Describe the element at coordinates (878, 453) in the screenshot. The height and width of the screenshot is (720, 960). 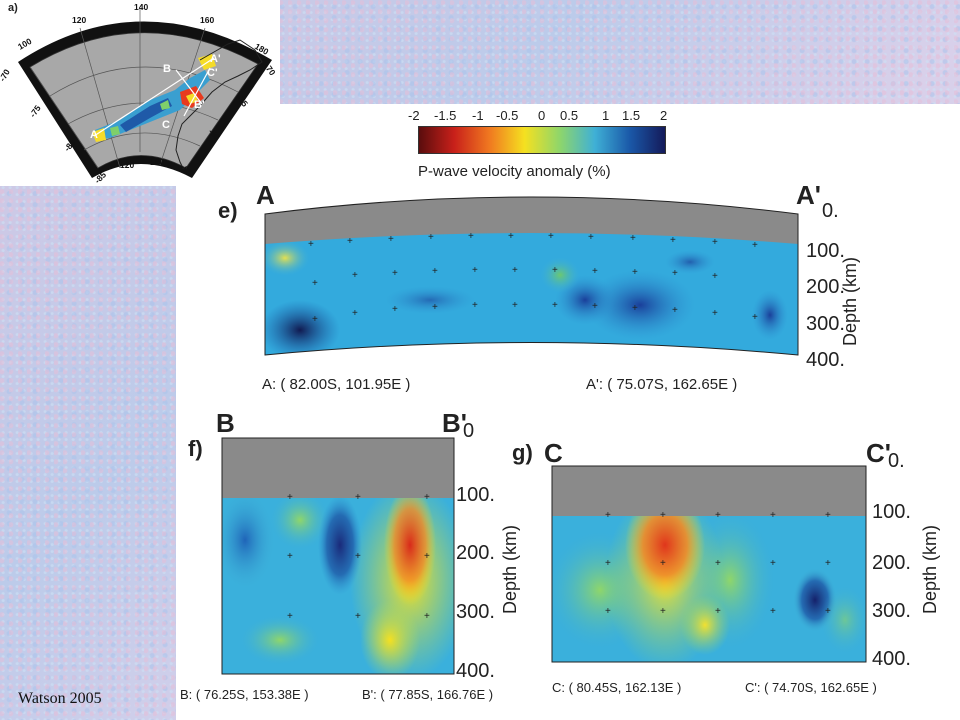
I see `section-g-end-label: C'` at that location.